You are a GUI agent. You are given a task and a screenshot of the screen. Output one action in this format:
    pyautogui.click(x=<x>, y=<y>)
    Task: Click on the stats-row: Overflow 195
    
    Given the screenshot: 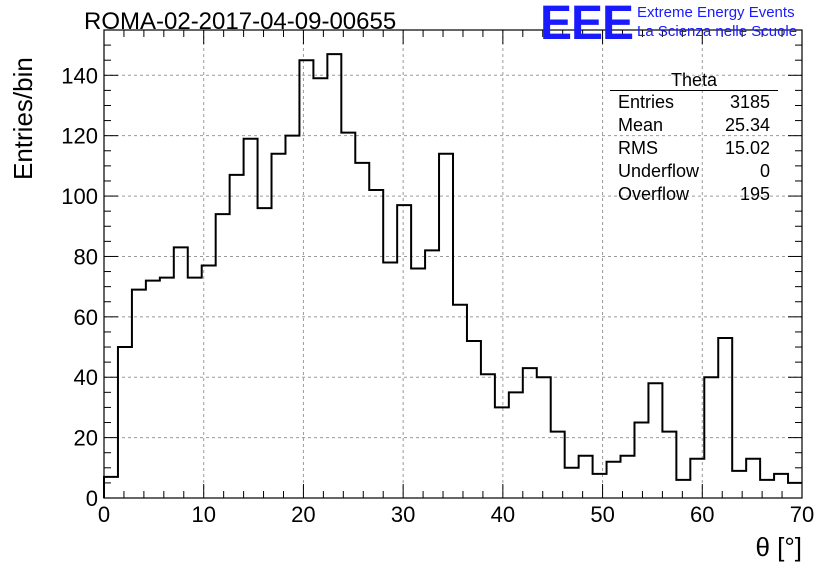 What is the action you would take?
    pyautogui.click(x=694, y=194)
    